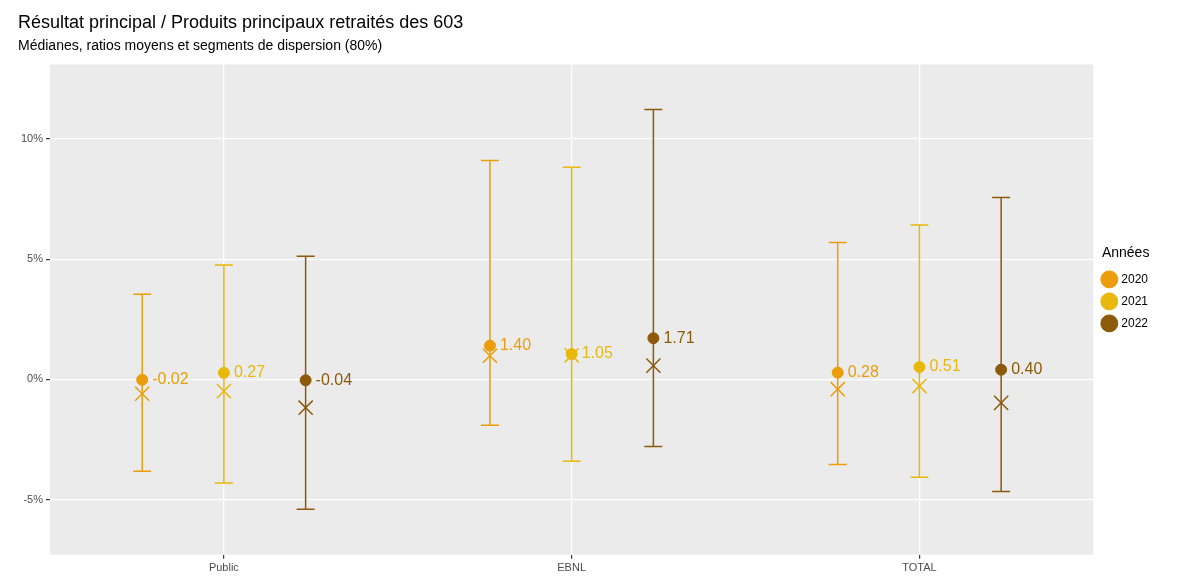 The image size is (1177, 583). I want to click on chart-subtitle: Médianes, ratios moyens et segments de dispersion (80%), so click(200, 44).